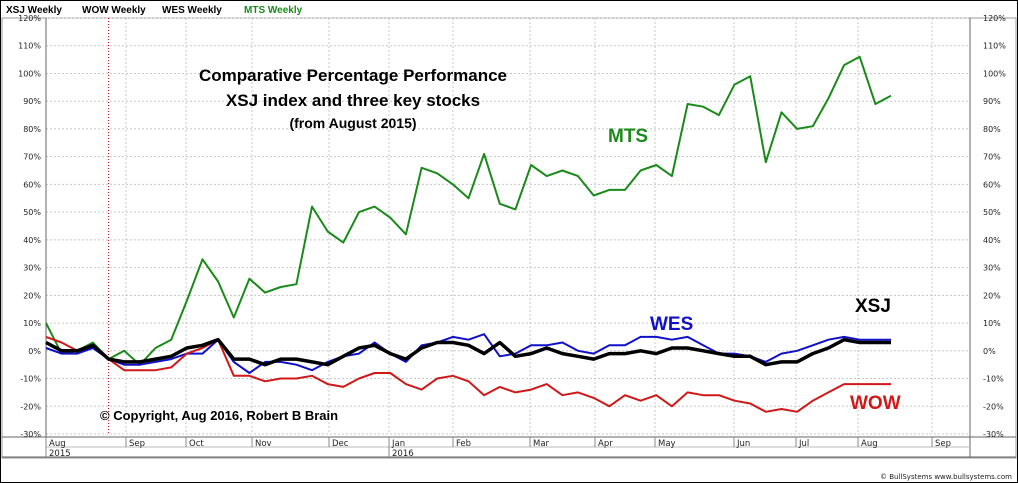 The width and height of the screenshot is (1018, 483). Describe the element at coordinates (992, 323) in the screenshot. I see `y-tick-label-right: 10%` at that location.